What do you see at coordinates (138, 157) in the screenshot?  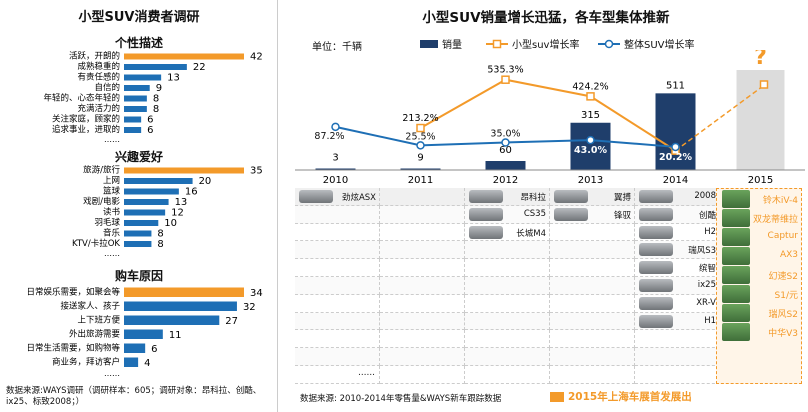 I see `interests-header: 兴趣爱好` at bounding box center [138, 157].